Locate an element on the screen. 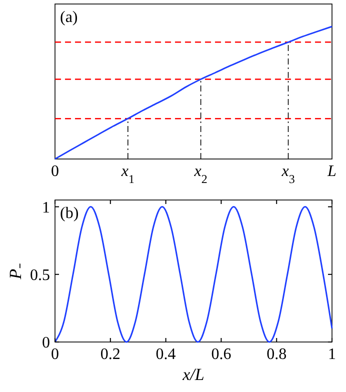  x-tick-label: 0.4 is located at coordinates (166, 354).